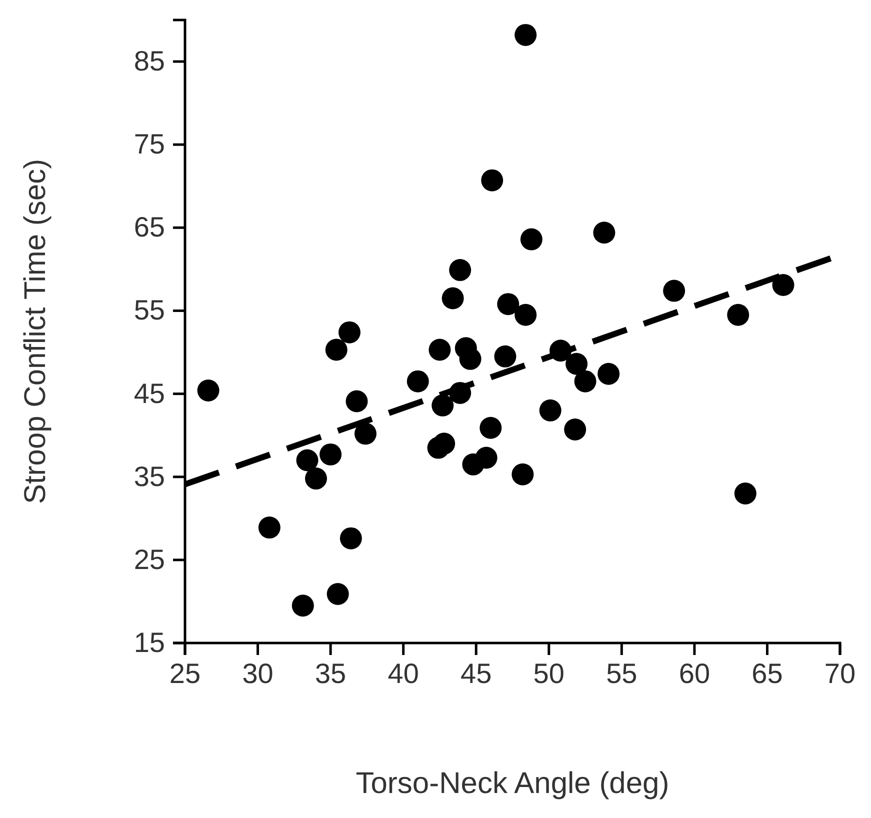 This screenshot has height=818, width=871. Describe the element at coordinates (840, 673) in the screenshot. I see `x-tick-label: 70` at that location.